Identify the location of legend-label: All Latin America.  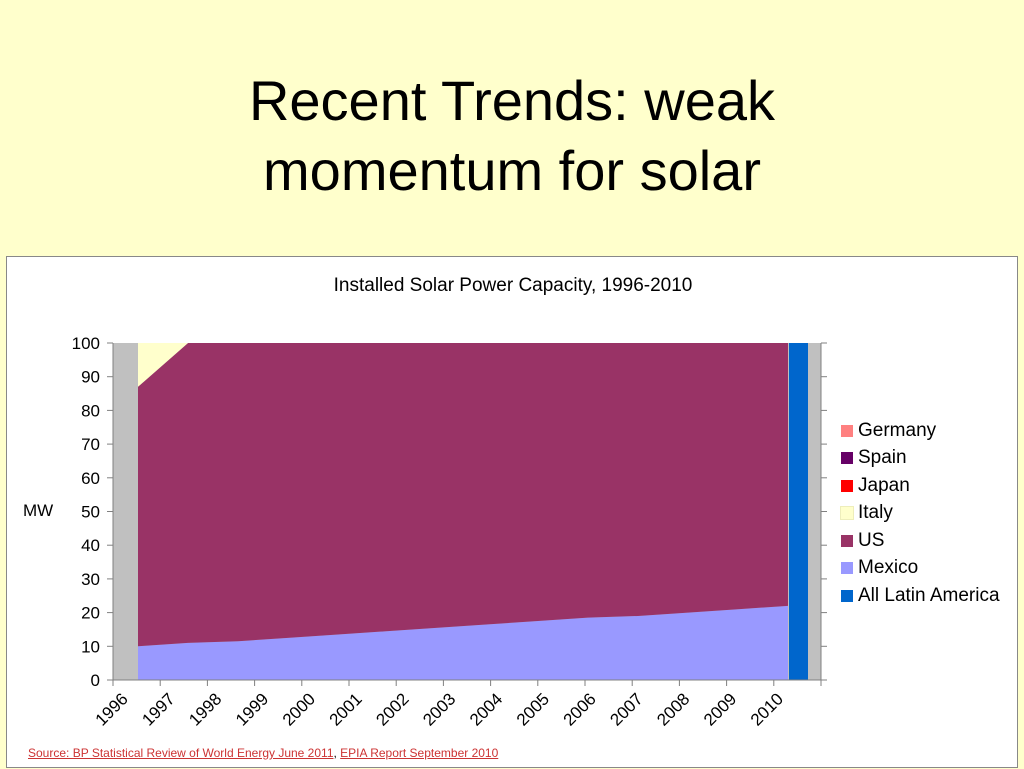
(929, 595).